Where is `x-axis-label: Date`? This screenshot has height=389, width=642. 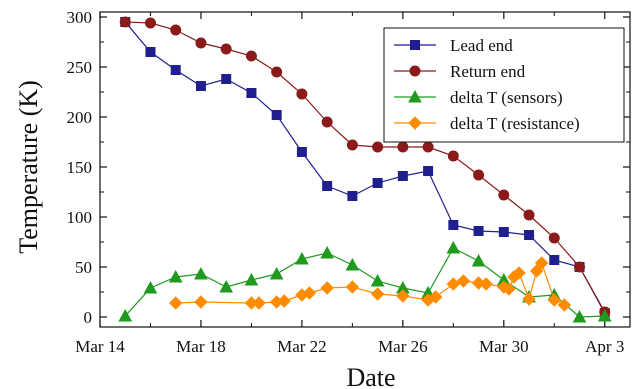
x-axis-label: Date is located at coordinates (370, 376).